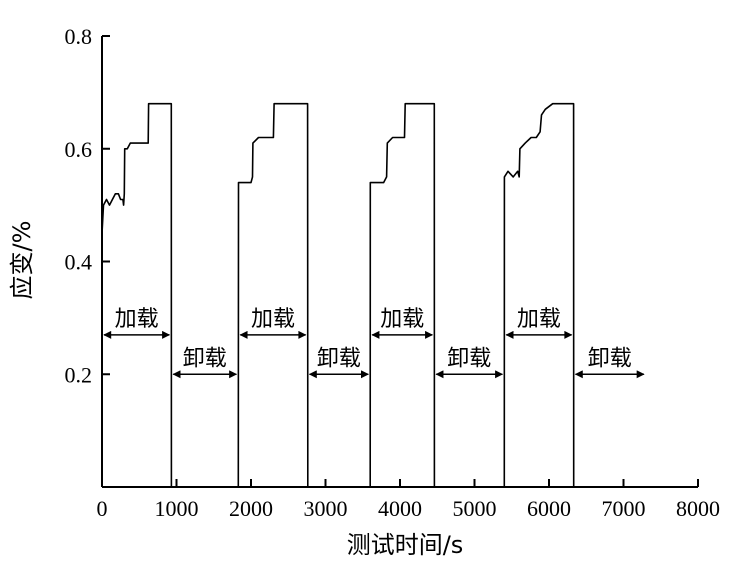 This screenshot has height=573, width=750. Describe the element at coordinates (400, 508) in the screenshot. I see `x-tick-label: 4000` at that location.